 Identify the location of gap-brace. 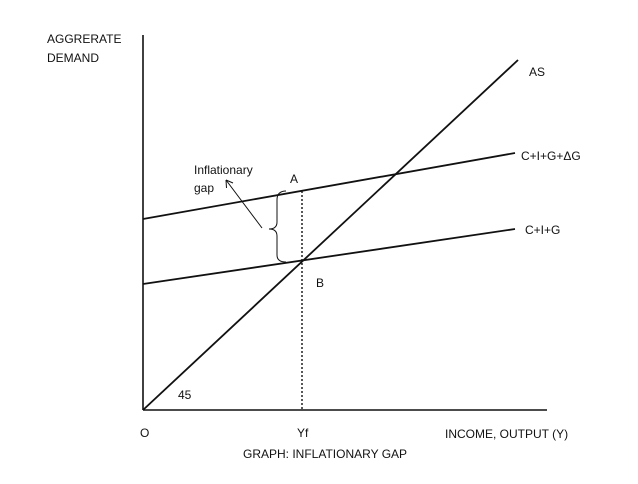
(277, 226).